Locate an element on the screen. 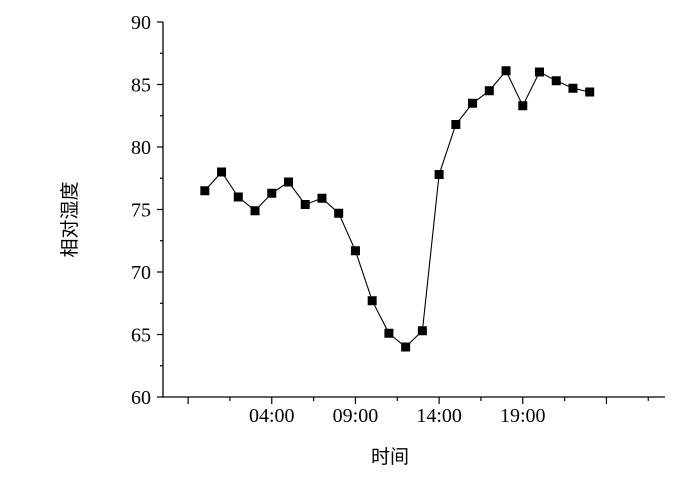 The height and width of the screenshot is (479, 696). x-axis-ticks: 04:00 09:00 14:00 19:00 is located at coordinates (418, 412).